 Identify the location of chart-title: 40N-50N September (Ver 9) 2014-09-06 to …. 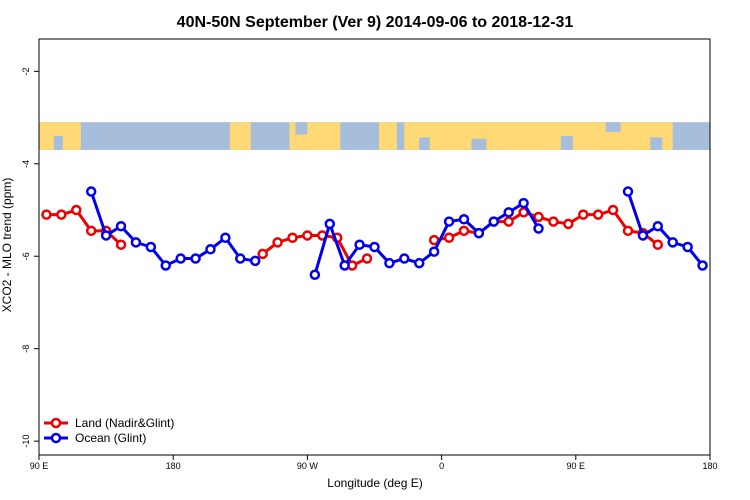
(375, 22).